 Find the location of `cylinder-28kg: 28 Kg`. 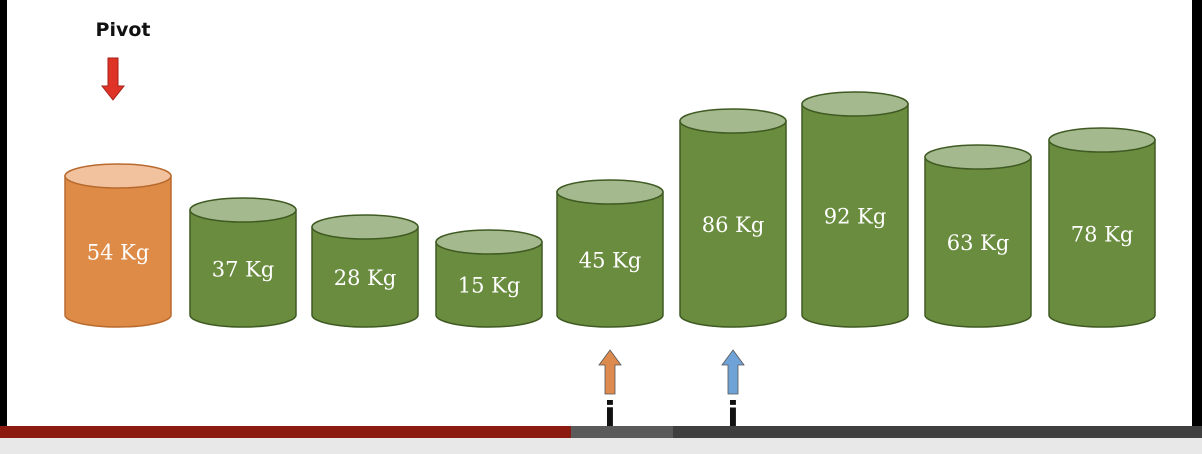

cylinder-28kg: 28 Kg is located at coordinates (365, 271).